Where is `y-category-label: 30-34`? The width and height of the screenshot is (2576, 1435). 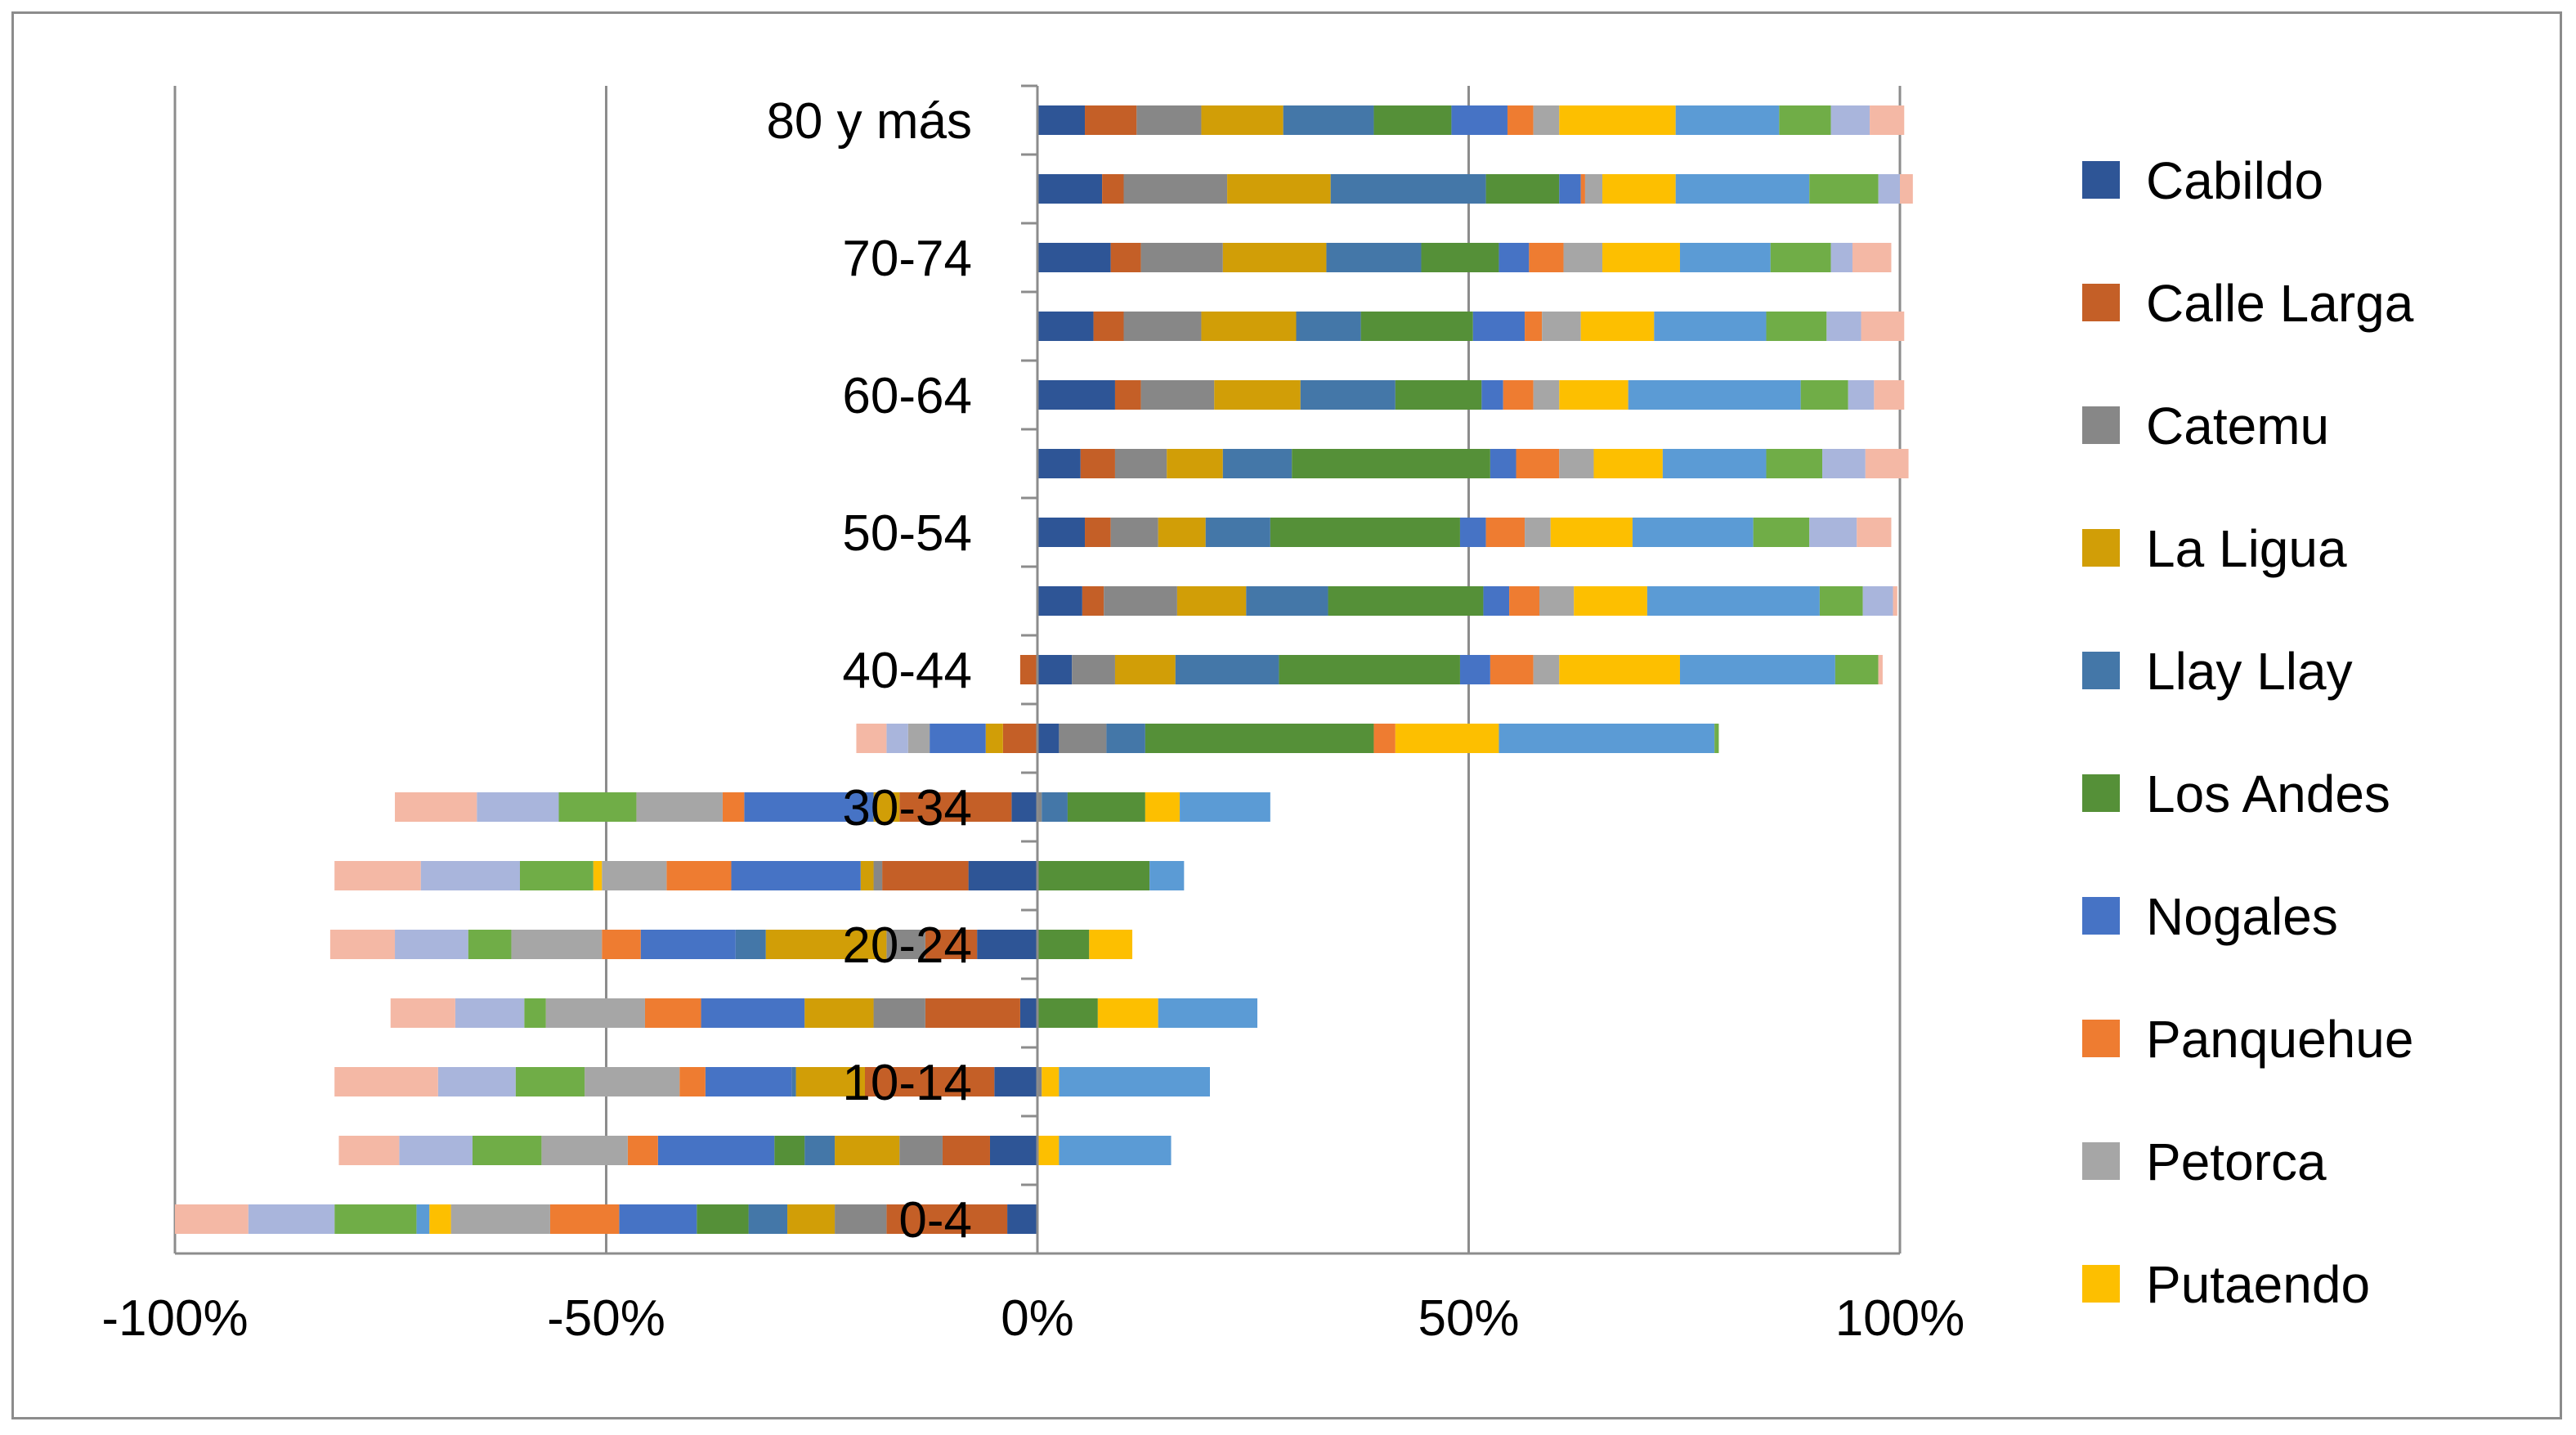
y-category-label: 30-34 is located at coordinates (907, 808).